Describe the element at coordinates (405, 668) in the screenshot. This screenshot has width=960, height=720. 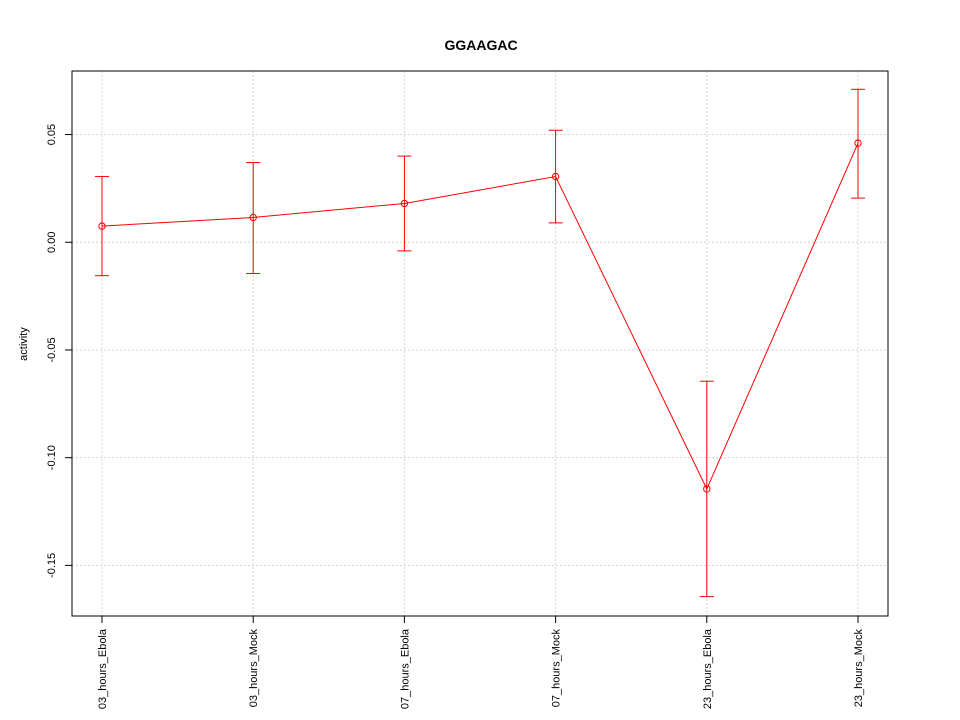
I see `x-tick-label: 07_hours_Ebola` at that location.